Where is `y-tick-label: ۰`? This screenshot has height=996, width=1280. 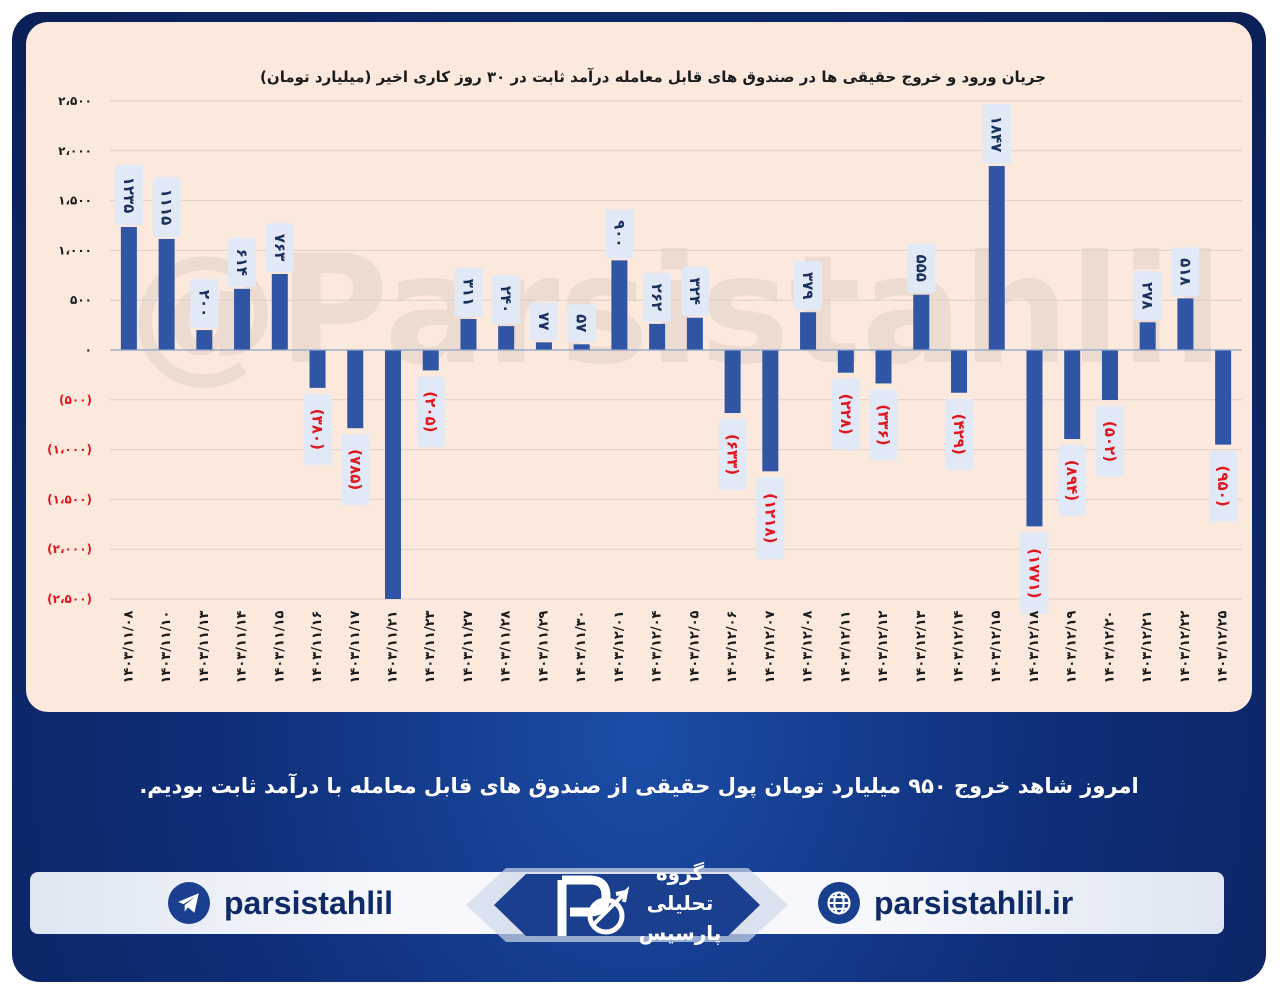 y-tick-label: ۰ is located at coordinates (88, 350).